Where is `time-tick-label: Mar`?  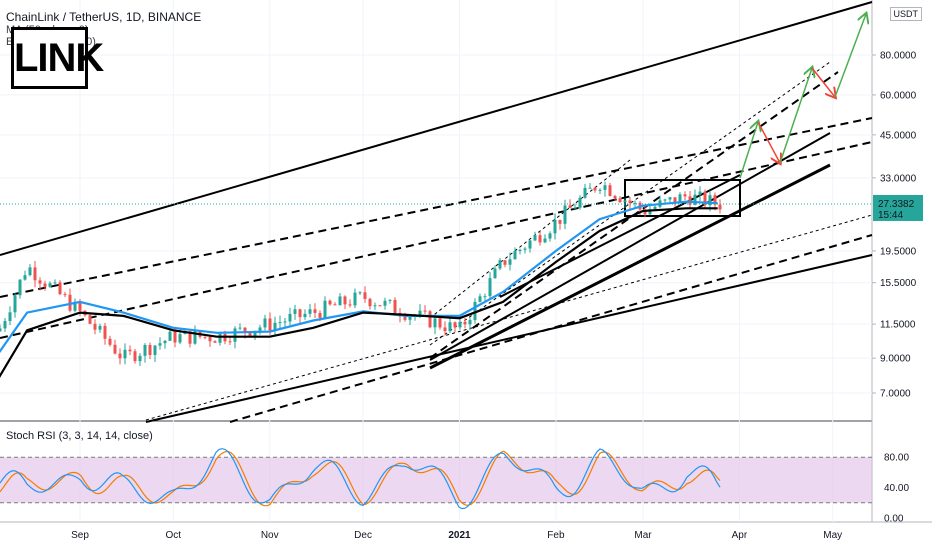
time-tick-label: Mar is located at coordinates (643, 535).